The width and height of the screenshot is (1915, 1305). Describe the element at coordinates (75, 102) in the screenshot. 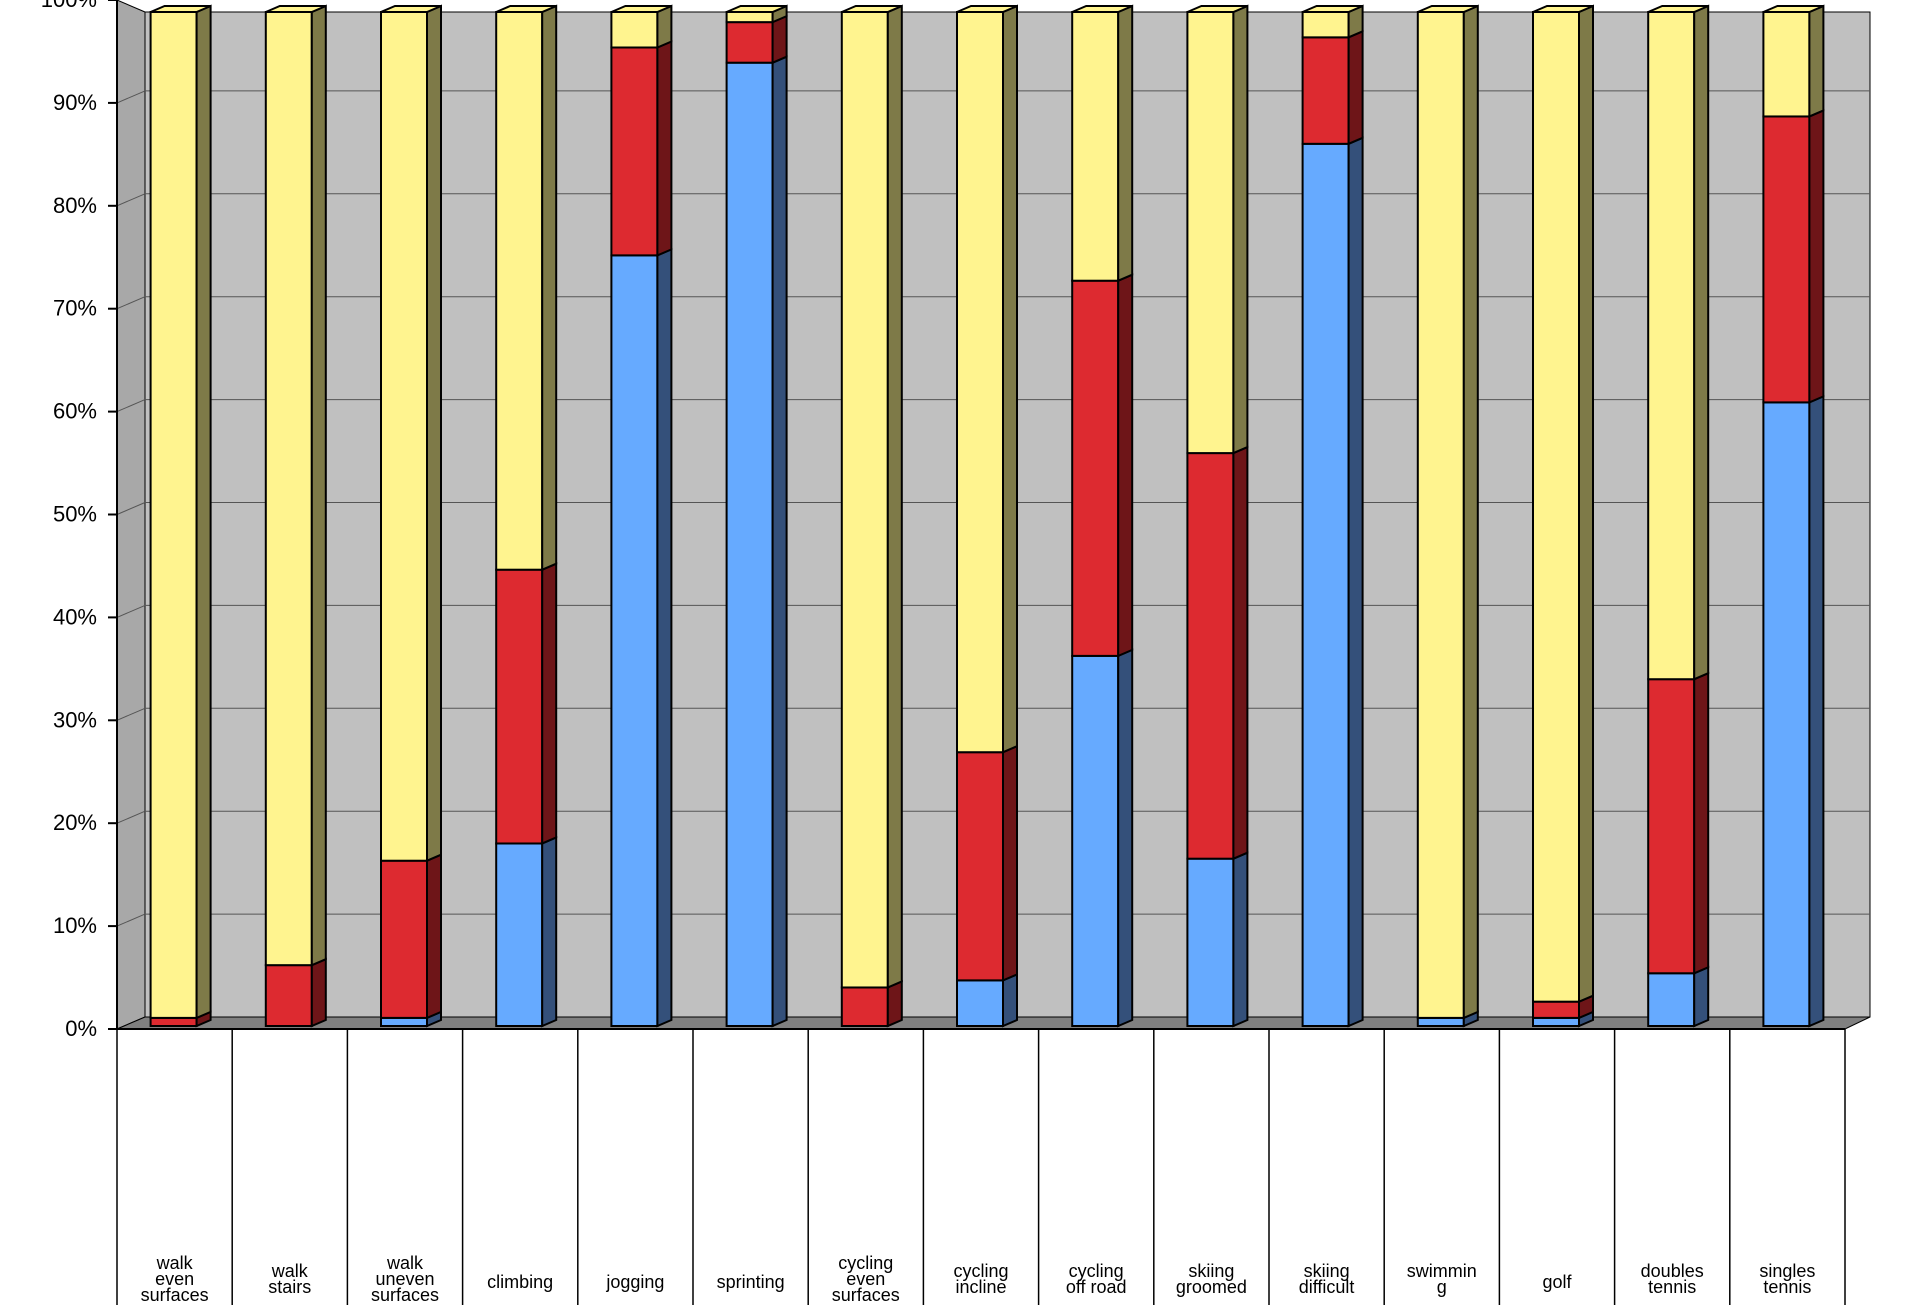

I see `y-tick-label: 90%` at that location.